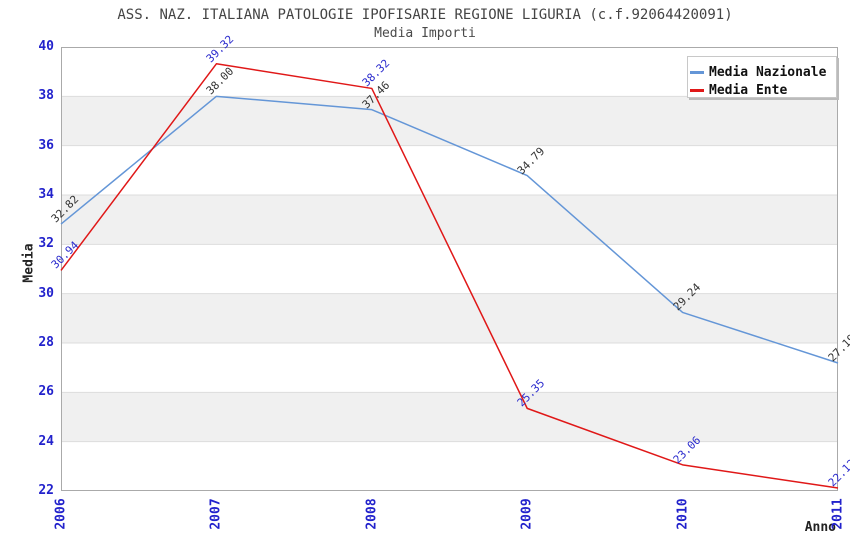 The height and width of the screenshot is (550, 850). Describe the element at coordinates (838, 514) in the screenshot. I see `x-tick-label: 2011` at that location.